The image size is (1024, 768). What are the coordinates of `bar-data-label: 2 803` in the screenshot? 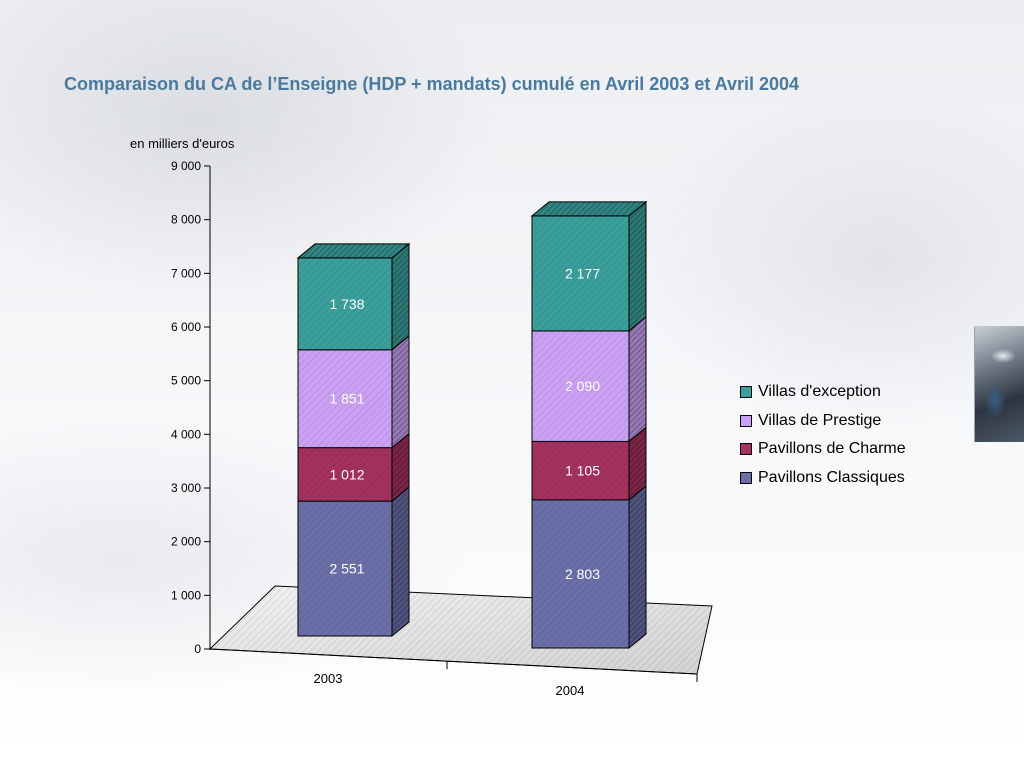 It's located at (582, 574).